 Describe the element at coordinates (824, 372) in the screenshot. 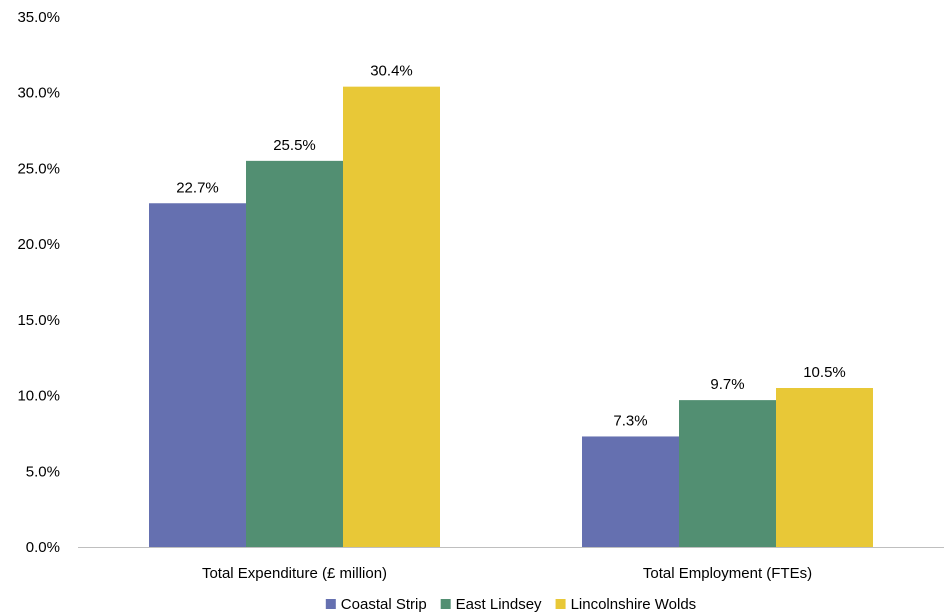

I see `data-label: 10.5%` at that location.